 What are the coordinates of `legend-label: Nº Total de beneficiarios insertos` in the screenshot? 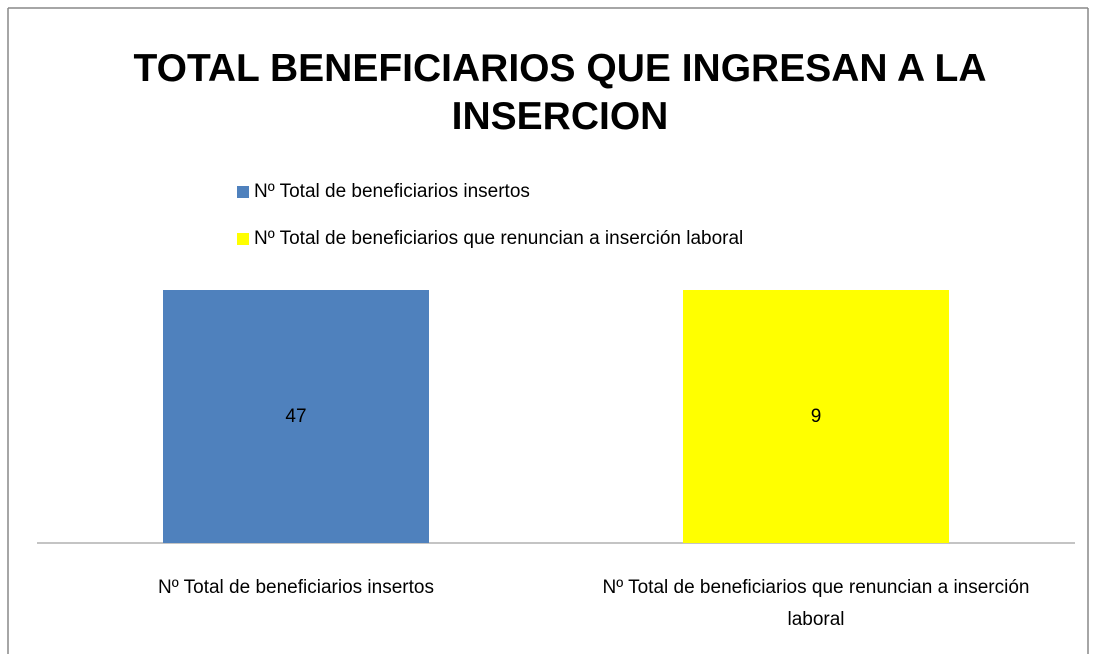 It's located at (392, 191).